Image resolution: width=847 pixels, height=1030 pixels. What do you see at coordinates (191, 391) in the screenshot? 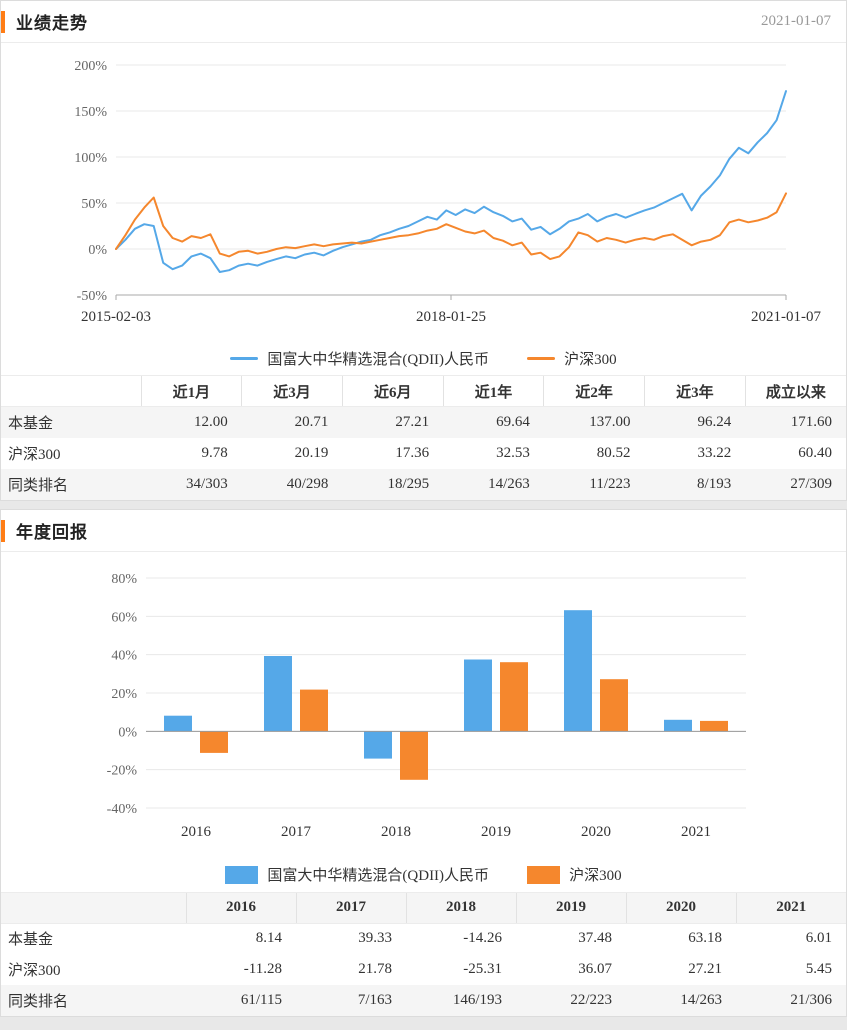
I see `col-header-1m: 近1月` at bounding box center [191, 391].